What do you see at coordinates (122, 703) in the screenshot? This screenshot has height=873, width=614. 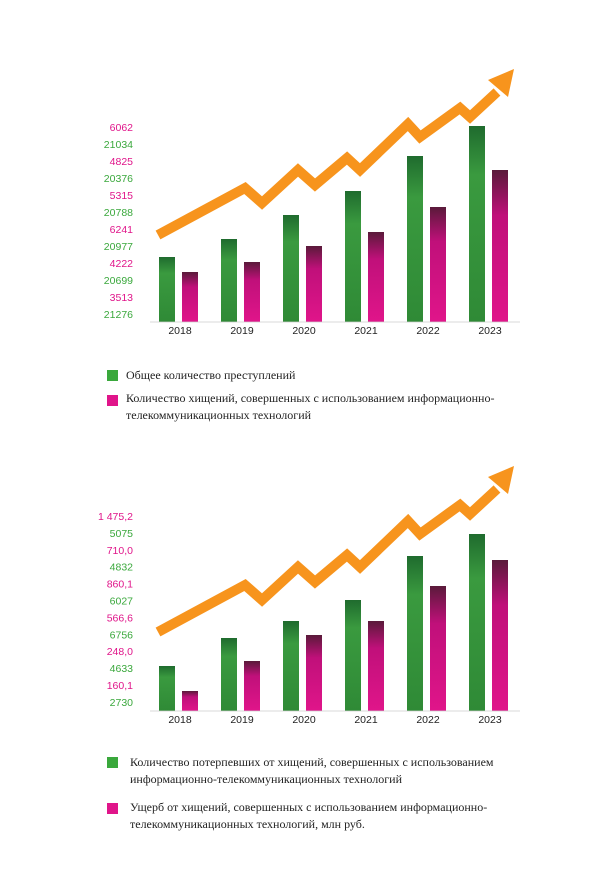 I see `value-label: 2730` at bounding box center [122, 703].